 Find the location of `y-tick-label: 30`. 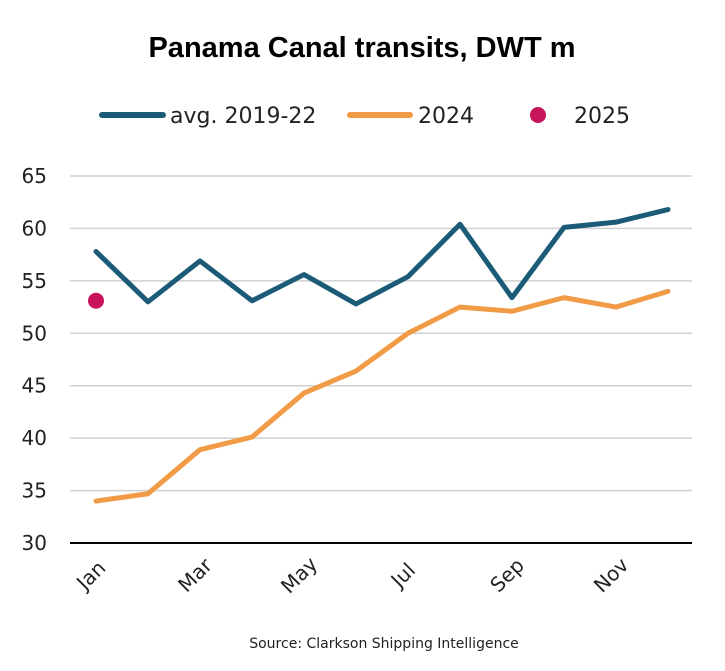

y-tick-label: 30 is located at coordinates (34, 543).